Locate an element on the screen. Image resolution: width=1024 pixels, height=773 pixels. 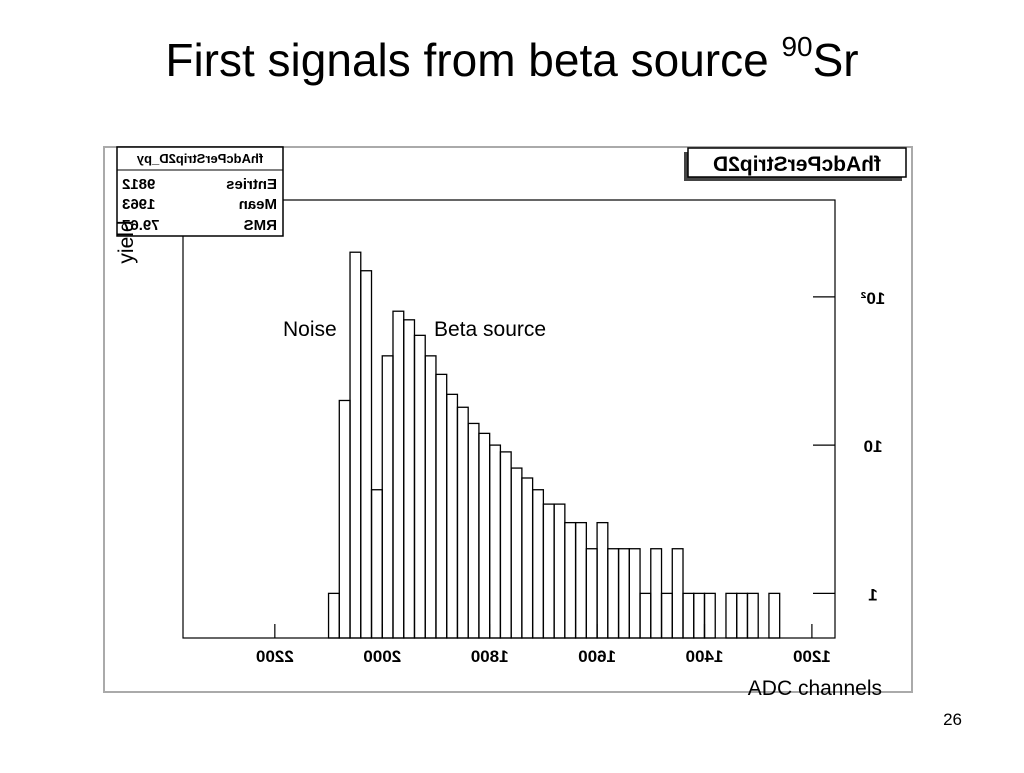
histogram-title: fhAdcPerStrip2D is located at coordinates (797, 164).